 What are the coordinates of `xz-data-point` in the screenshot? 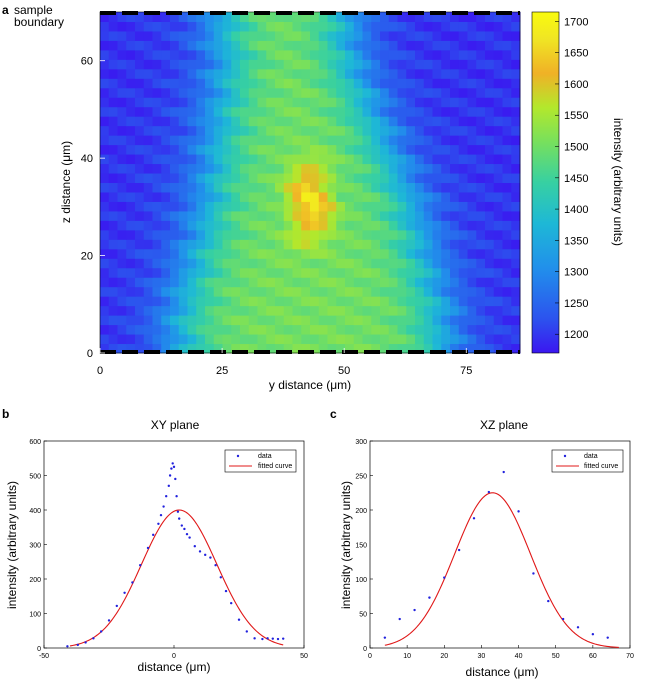 It's located at (563, 619).